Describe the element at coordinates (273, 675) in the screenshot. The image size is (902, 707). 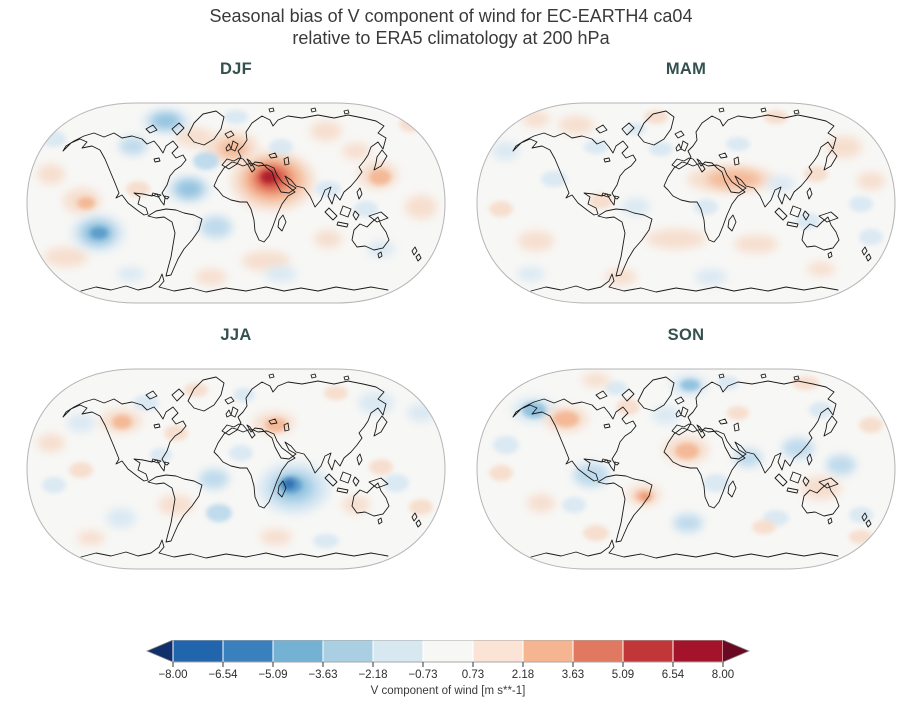
I see `colorbar-tick-label: −5.09` at that location.